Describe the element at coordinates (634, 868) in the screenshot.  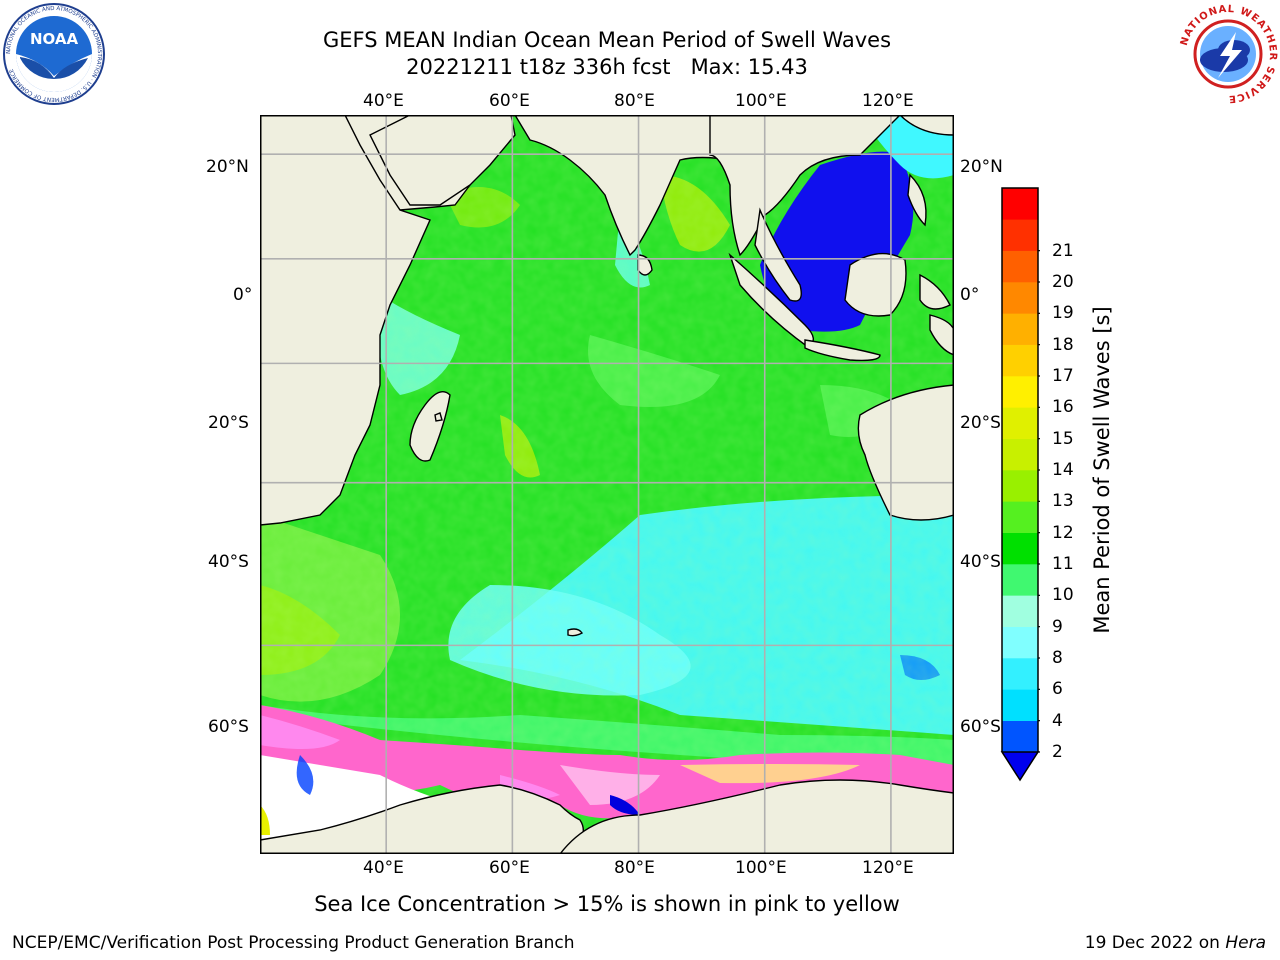
I see `bottom-lon-label-80e: 80°E` at that location.